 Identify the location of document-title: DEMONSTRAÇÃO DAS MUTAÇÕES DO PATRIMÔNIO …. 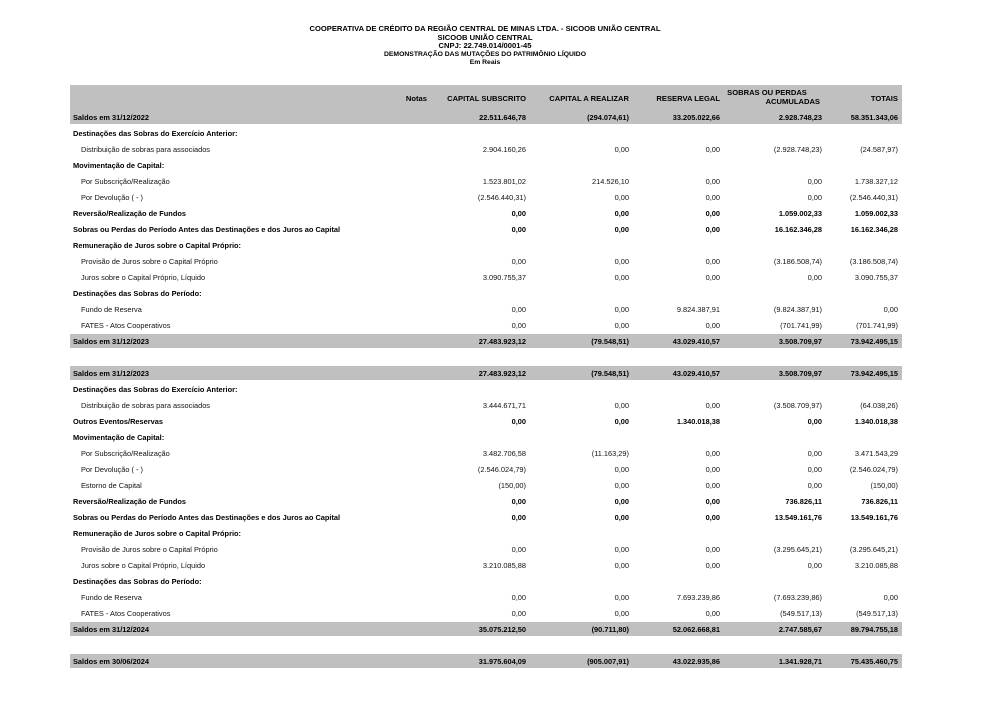
(484, 54).